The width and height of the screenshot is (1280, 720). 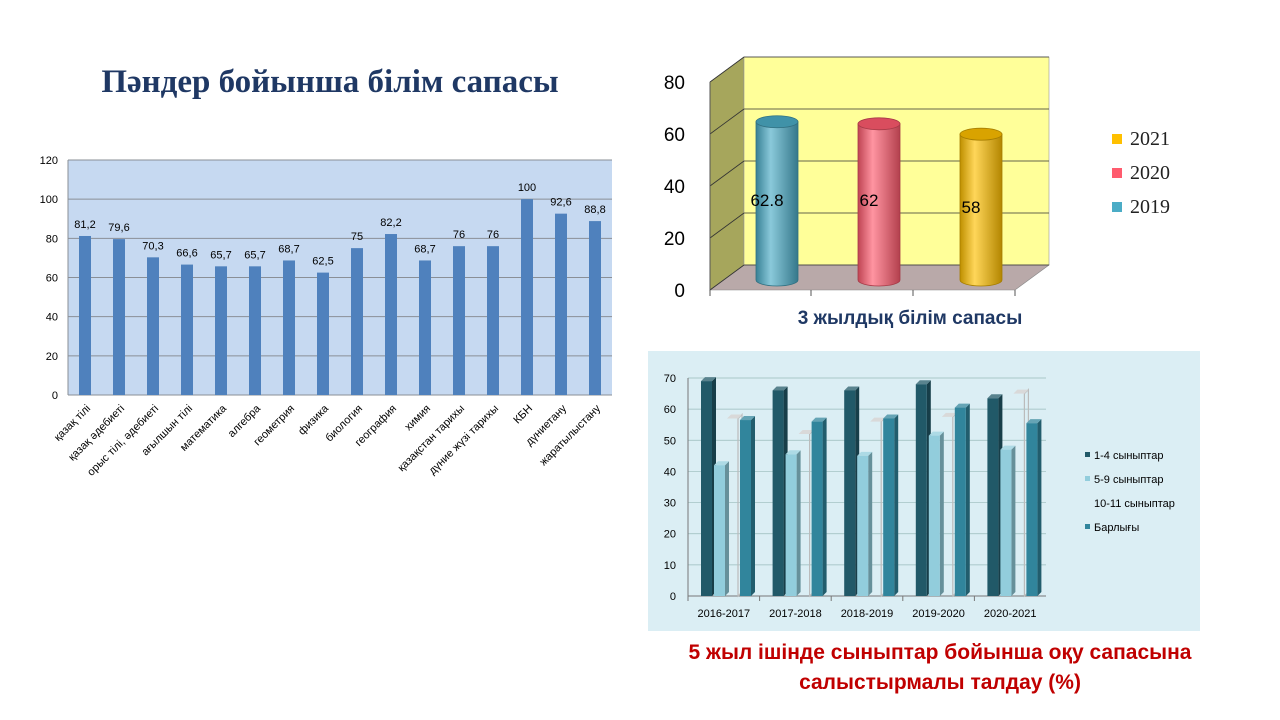 I want to click on x-tick-label: 2019-2020, so click(x=938, y=614).